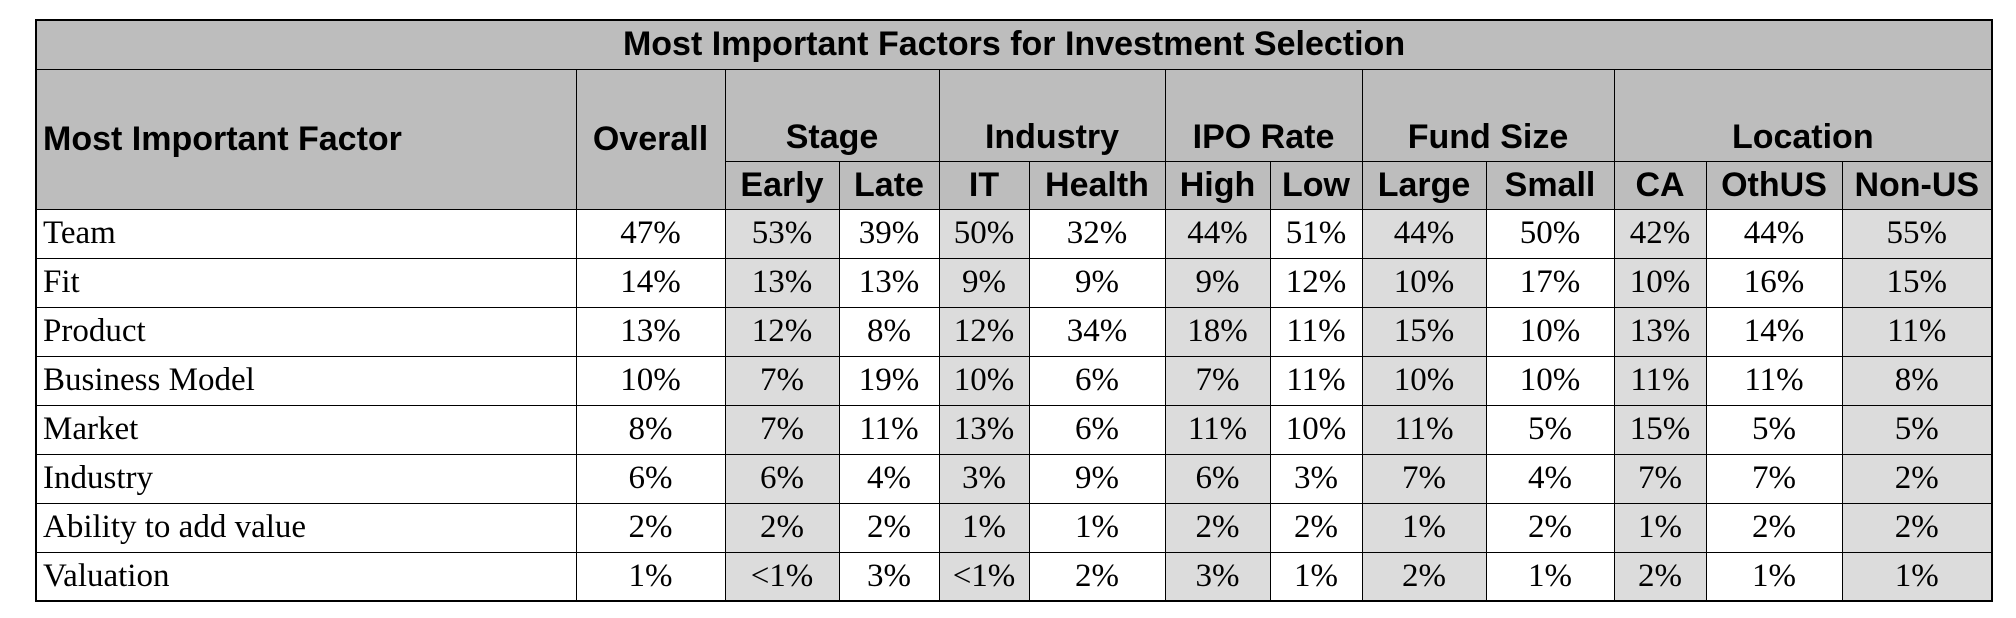  I want to click on value-cell: 39%, so click(889, 233).